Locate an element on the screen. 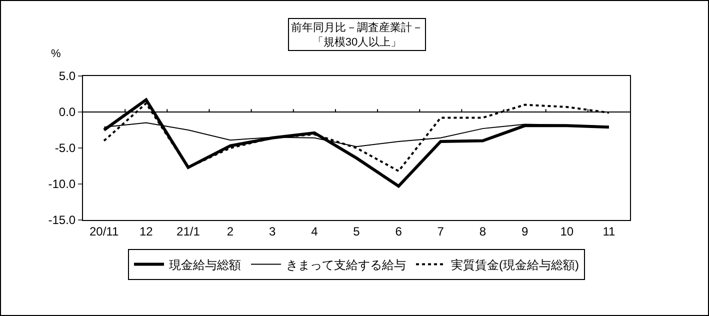 Image resolution: width=709 pixels, height=316 pixels. x-tick-label: 10 is located at coordinates (567, 231).